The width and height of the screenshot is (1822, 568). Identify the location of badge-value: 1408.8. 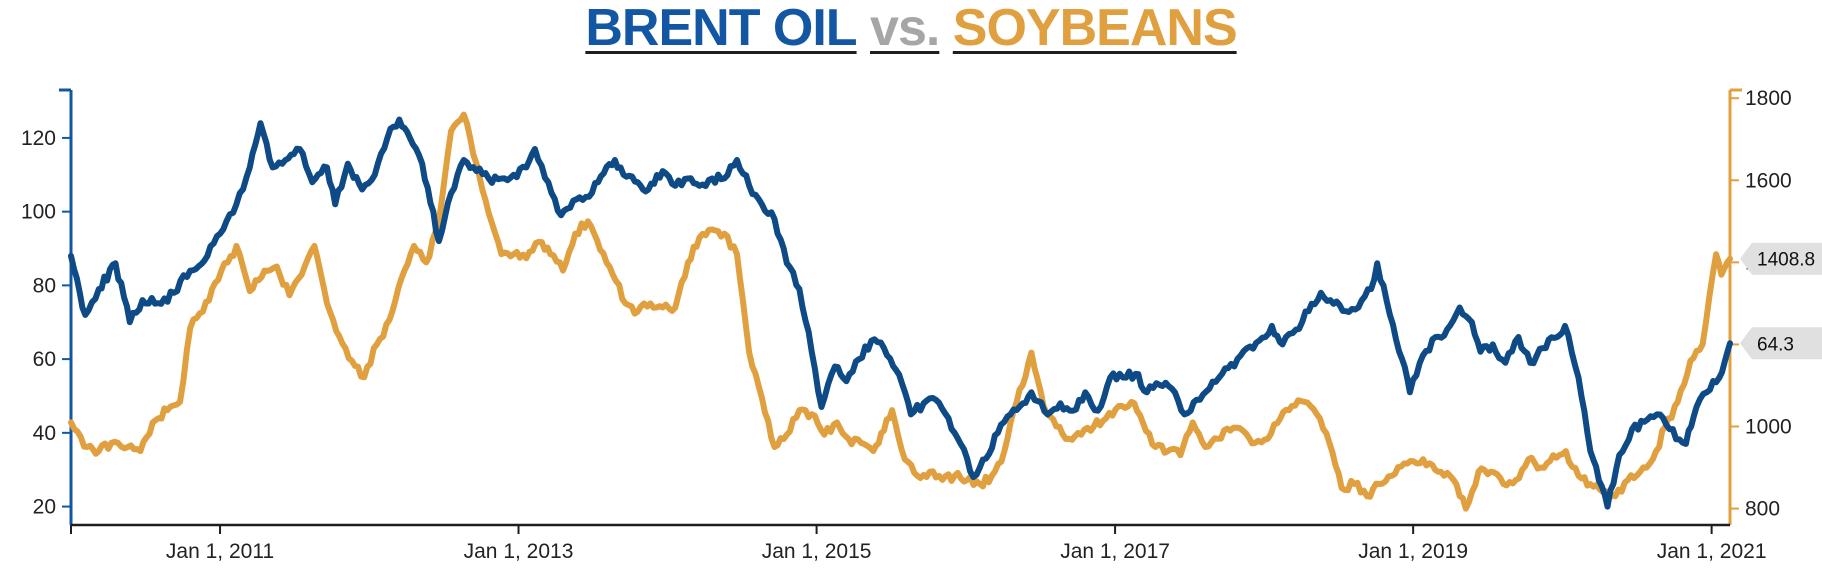
(1786, 260).